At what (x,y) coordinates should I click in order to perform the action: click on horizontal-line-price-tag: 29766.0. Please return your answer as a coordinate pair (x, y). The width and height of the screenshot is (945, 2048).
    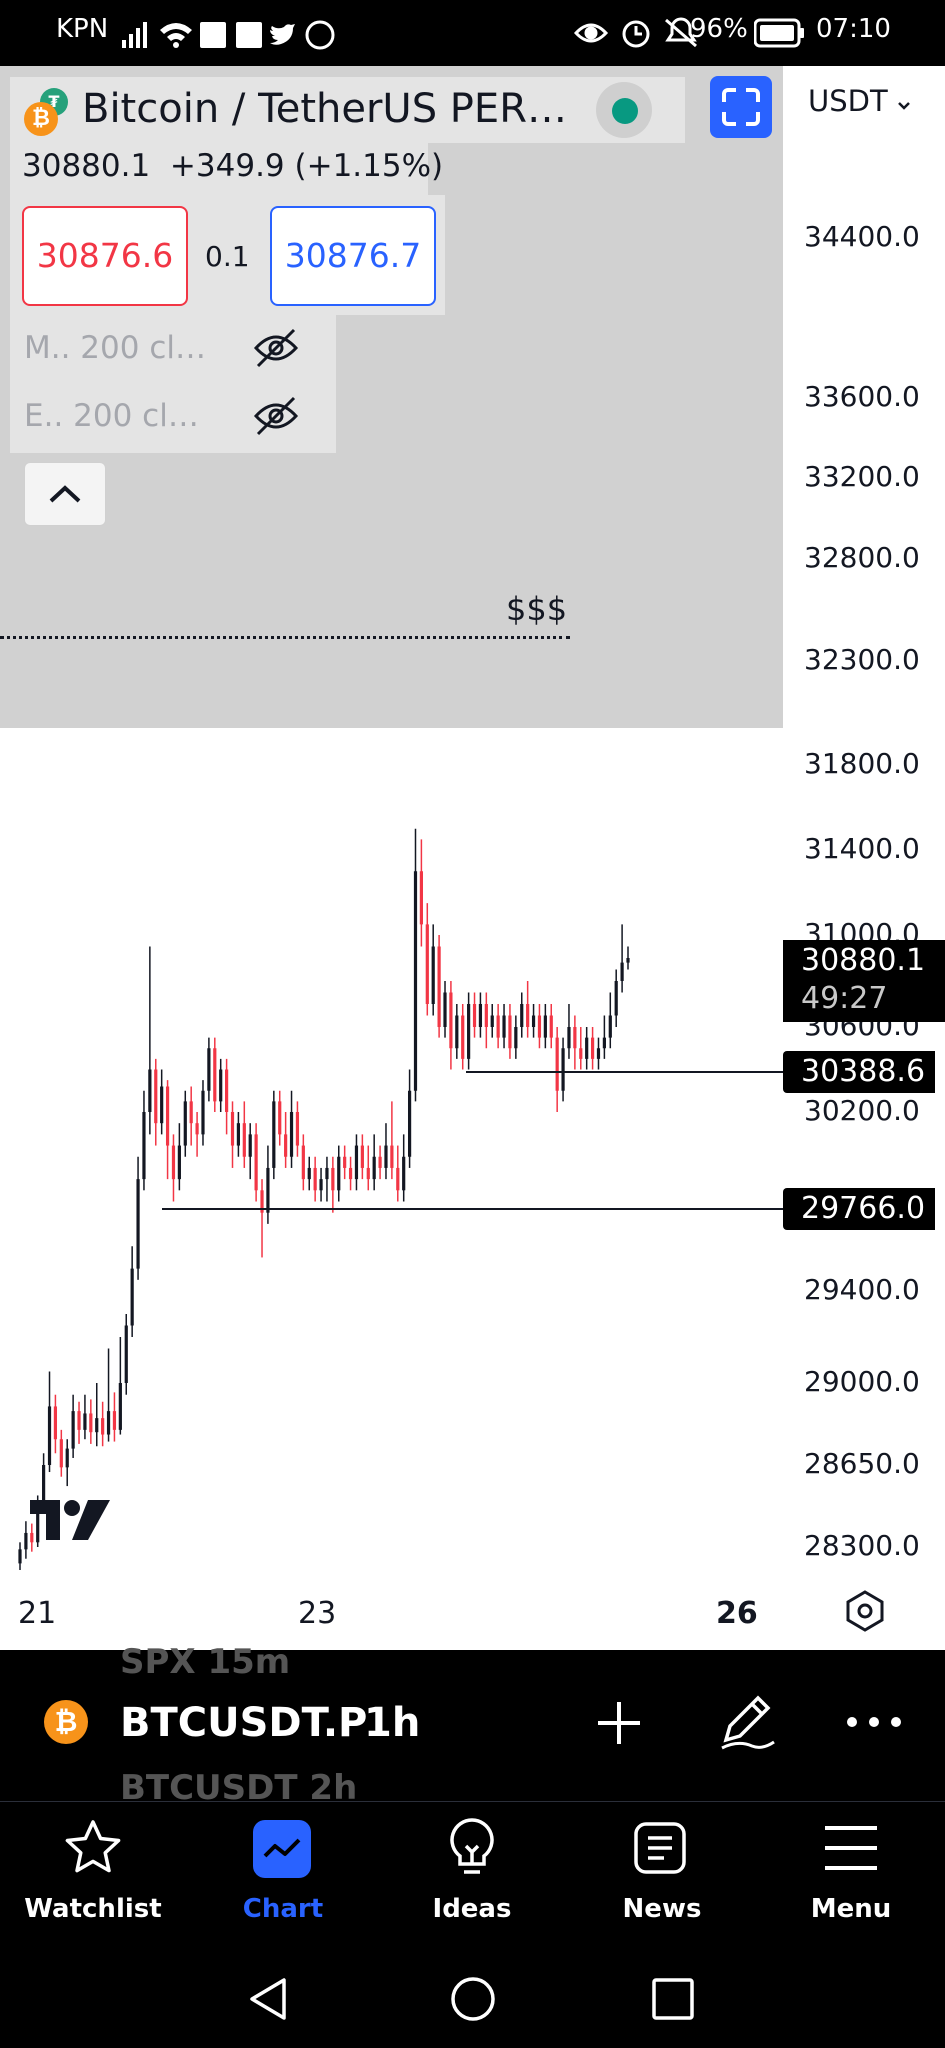
    Looking at the image, I should click on (859, 1209).